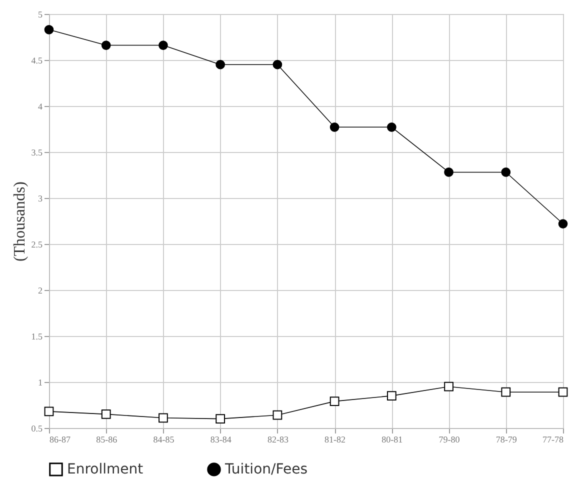  What do you see at coordinates (266, 469) in the screenshot?
I see `legend-label: Tuition/Fees` at bounding box center [266, 469].